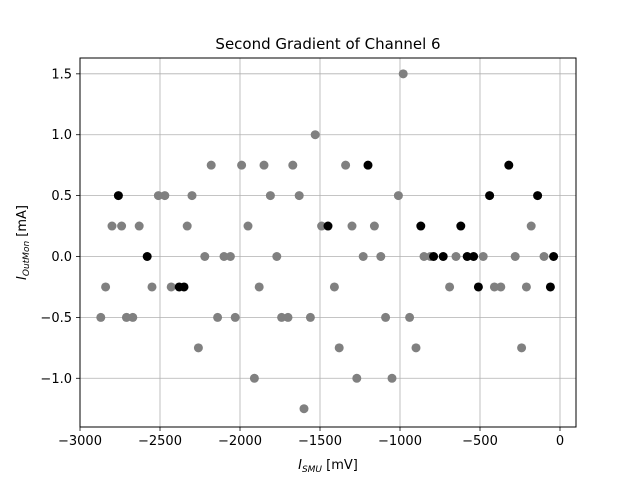 The image size is (640, 480). I want to click on x-tick-label: −1000, so click(400, 441).